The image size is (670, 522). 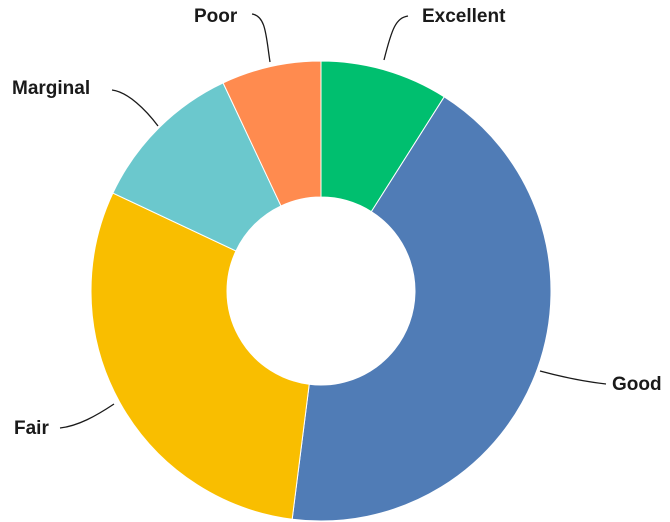 What do you see at coordinates (464, 16) in the screenshot?
I see `slice-label-excellent: Excellent` at bounding box center [464, 16].